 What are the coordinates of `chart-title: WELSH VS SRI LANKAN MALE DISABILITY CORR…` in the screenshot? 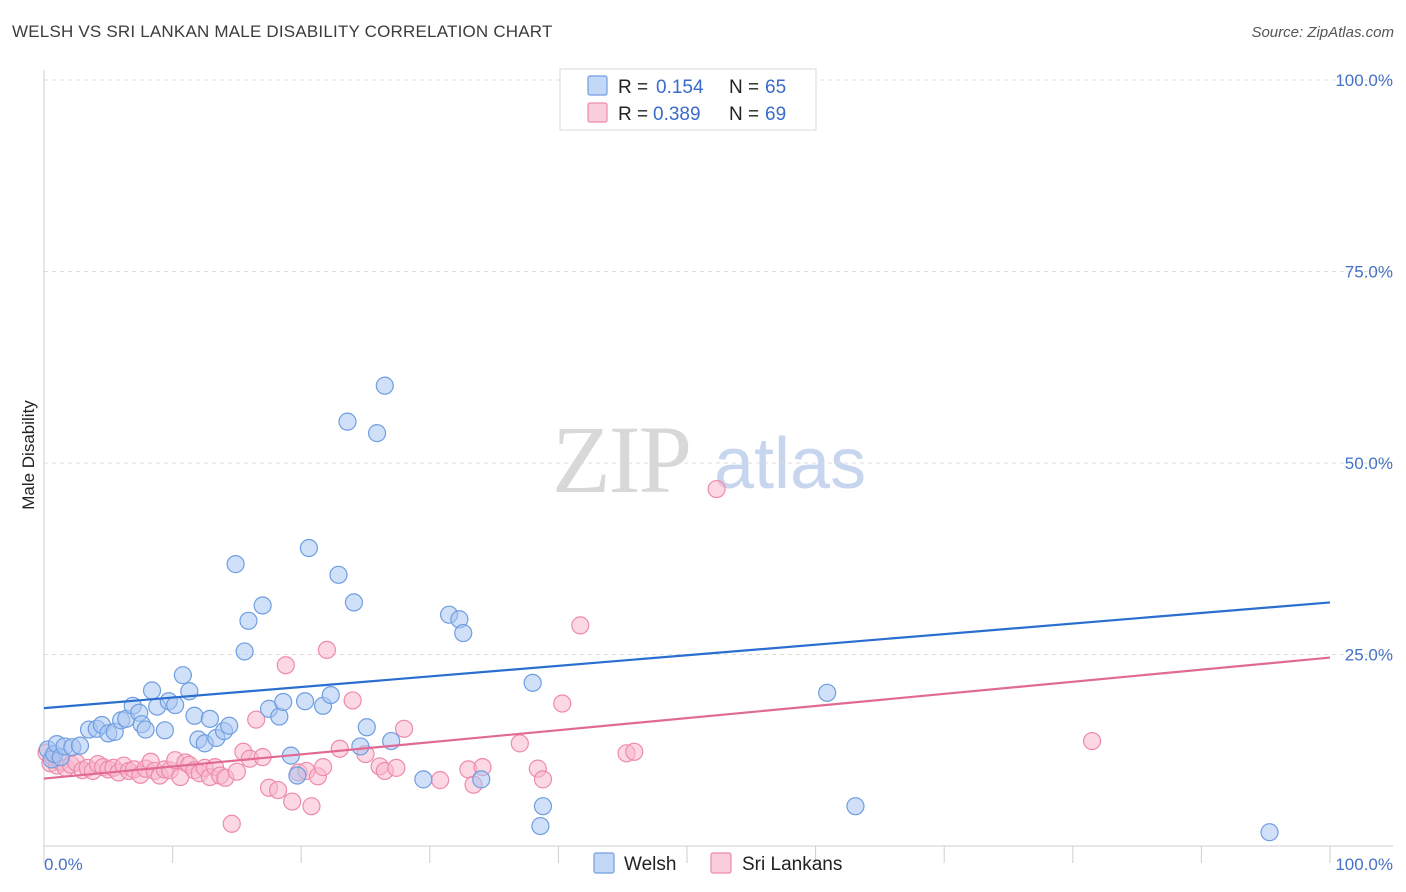 It's located at (282, 31).